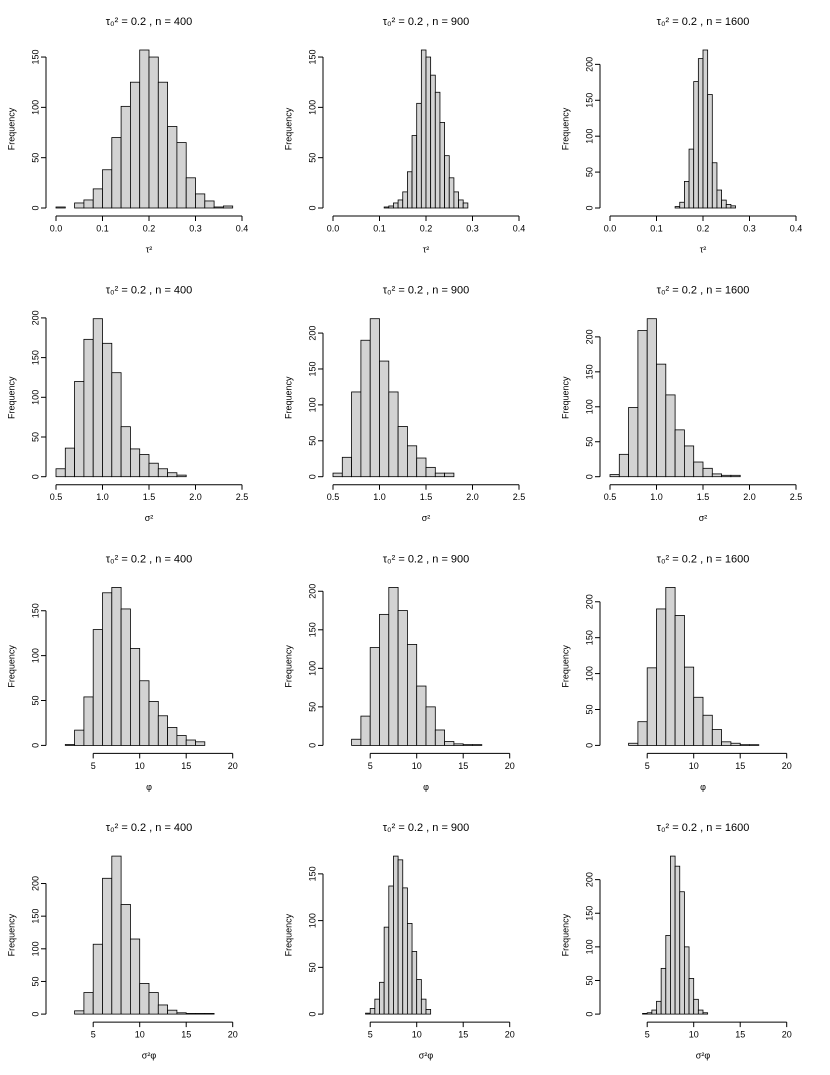  I want to click on x-tick-label: 10, so click(694, 1034).